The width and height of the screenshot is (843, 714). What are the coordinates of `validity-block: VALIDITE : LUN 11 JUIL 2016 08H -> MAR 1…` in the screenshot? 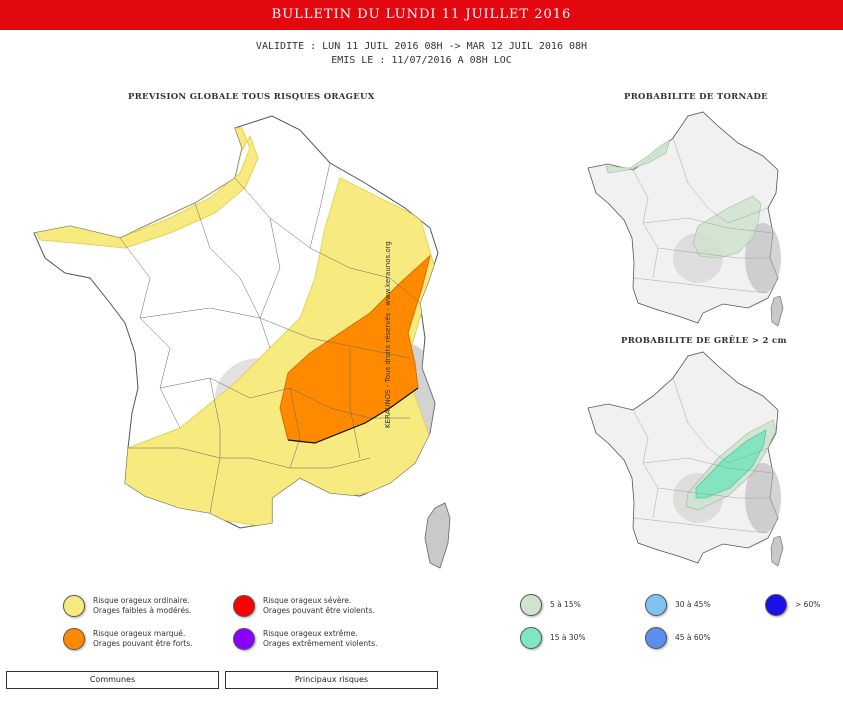 It's located at (421, 54).